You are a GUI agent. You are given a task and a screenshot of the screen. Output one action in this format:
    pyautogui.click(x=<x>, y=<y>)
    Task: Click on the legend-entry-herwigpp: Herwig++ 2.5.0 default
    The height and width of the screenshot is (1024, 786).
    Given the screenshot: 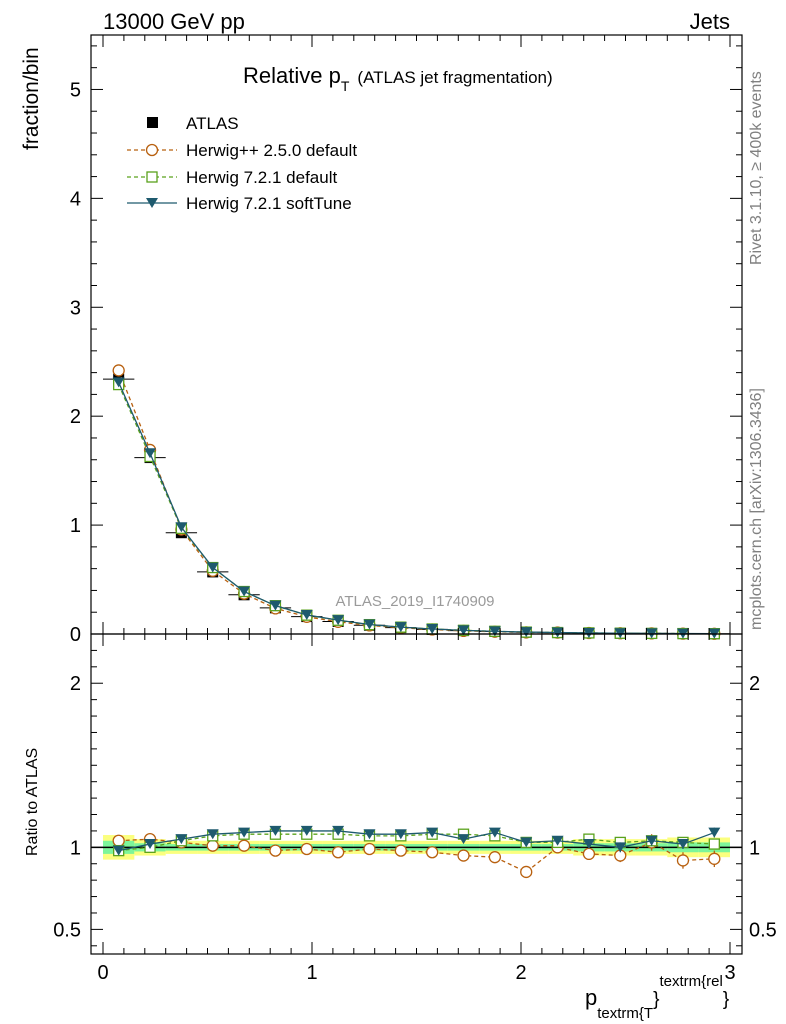 What is the action you would take?
    pyautogui.click(x=242, y=150)
    